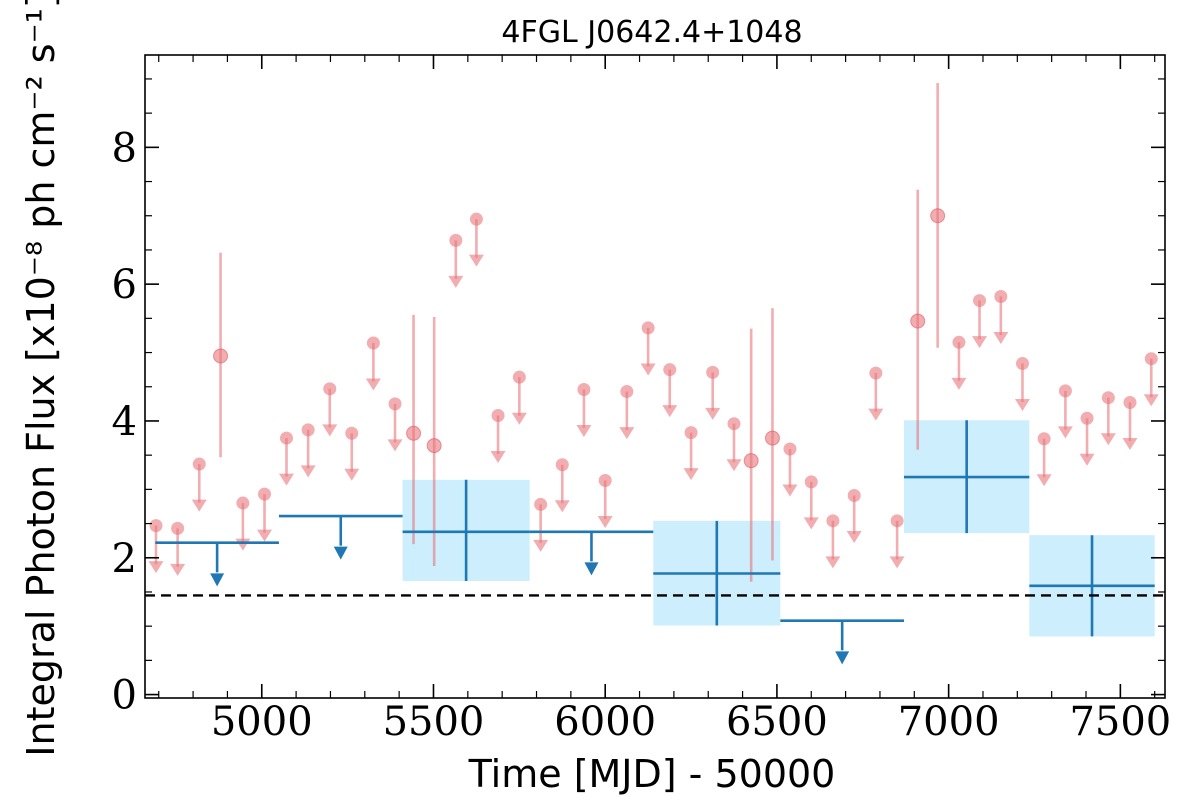  What do you see at coordinates (124, 559) in the screenshot?
I see `y-tick-label: 2` at bounding box center [124, 559].